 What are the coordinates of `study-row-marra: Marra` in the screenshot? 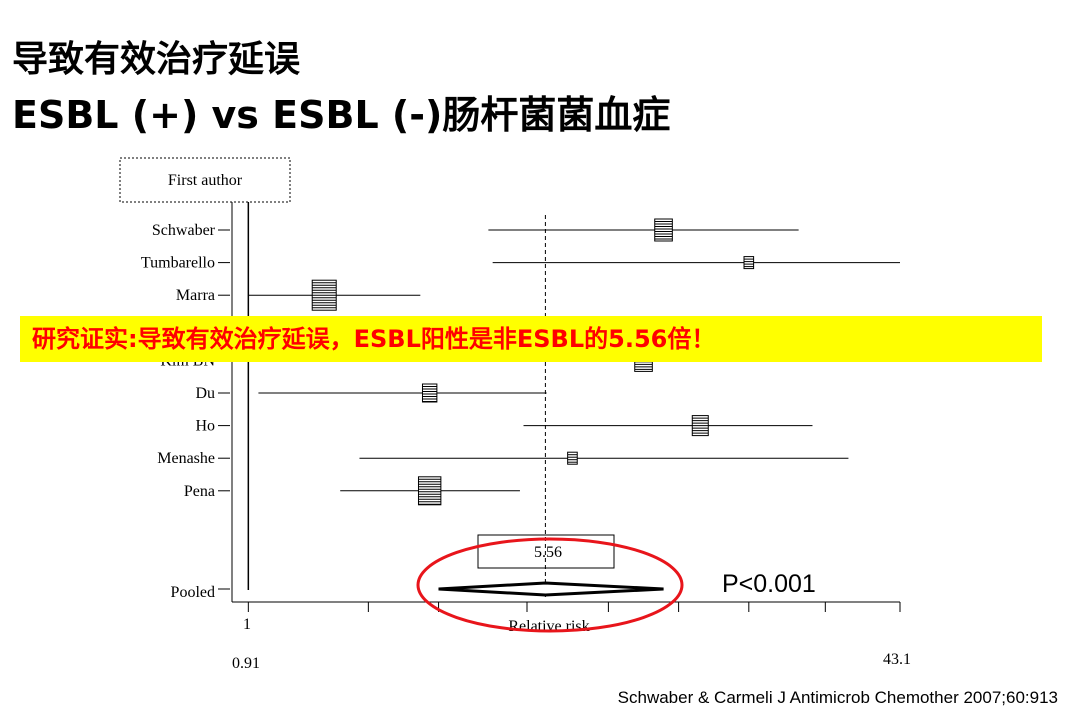 It's located at (298, 295).